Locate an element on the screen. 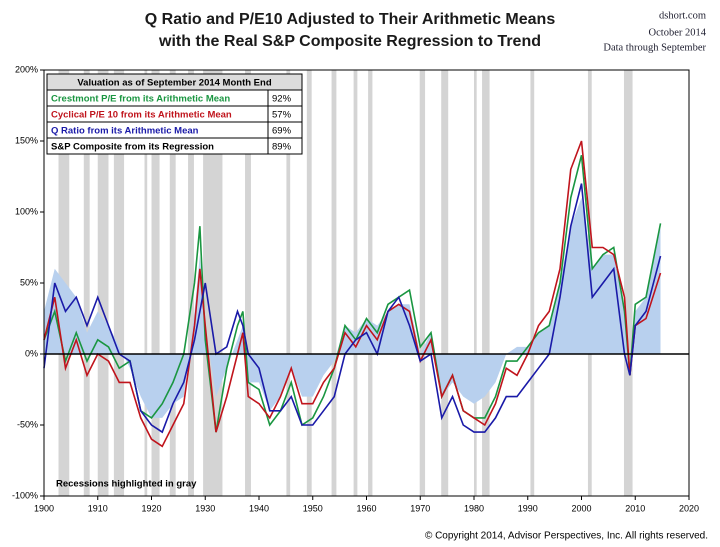 The image size is (720, 547). table-series-name: Cyclical P/E 10 from its Arithmetic Mean is located at coordinates (141, 115).